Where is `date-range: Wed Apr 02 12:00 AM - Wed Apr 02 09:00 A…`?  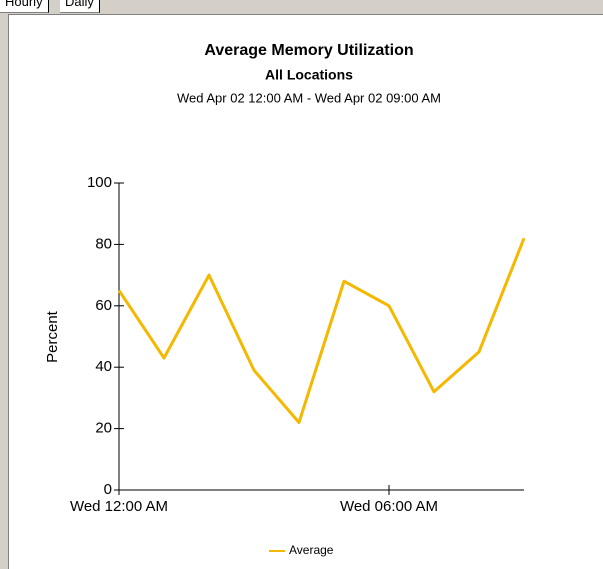 date-range: Wed Apr 02 12:00 AM - Wed Apr 02 09:00 A… is located at coordinates (309, 97).